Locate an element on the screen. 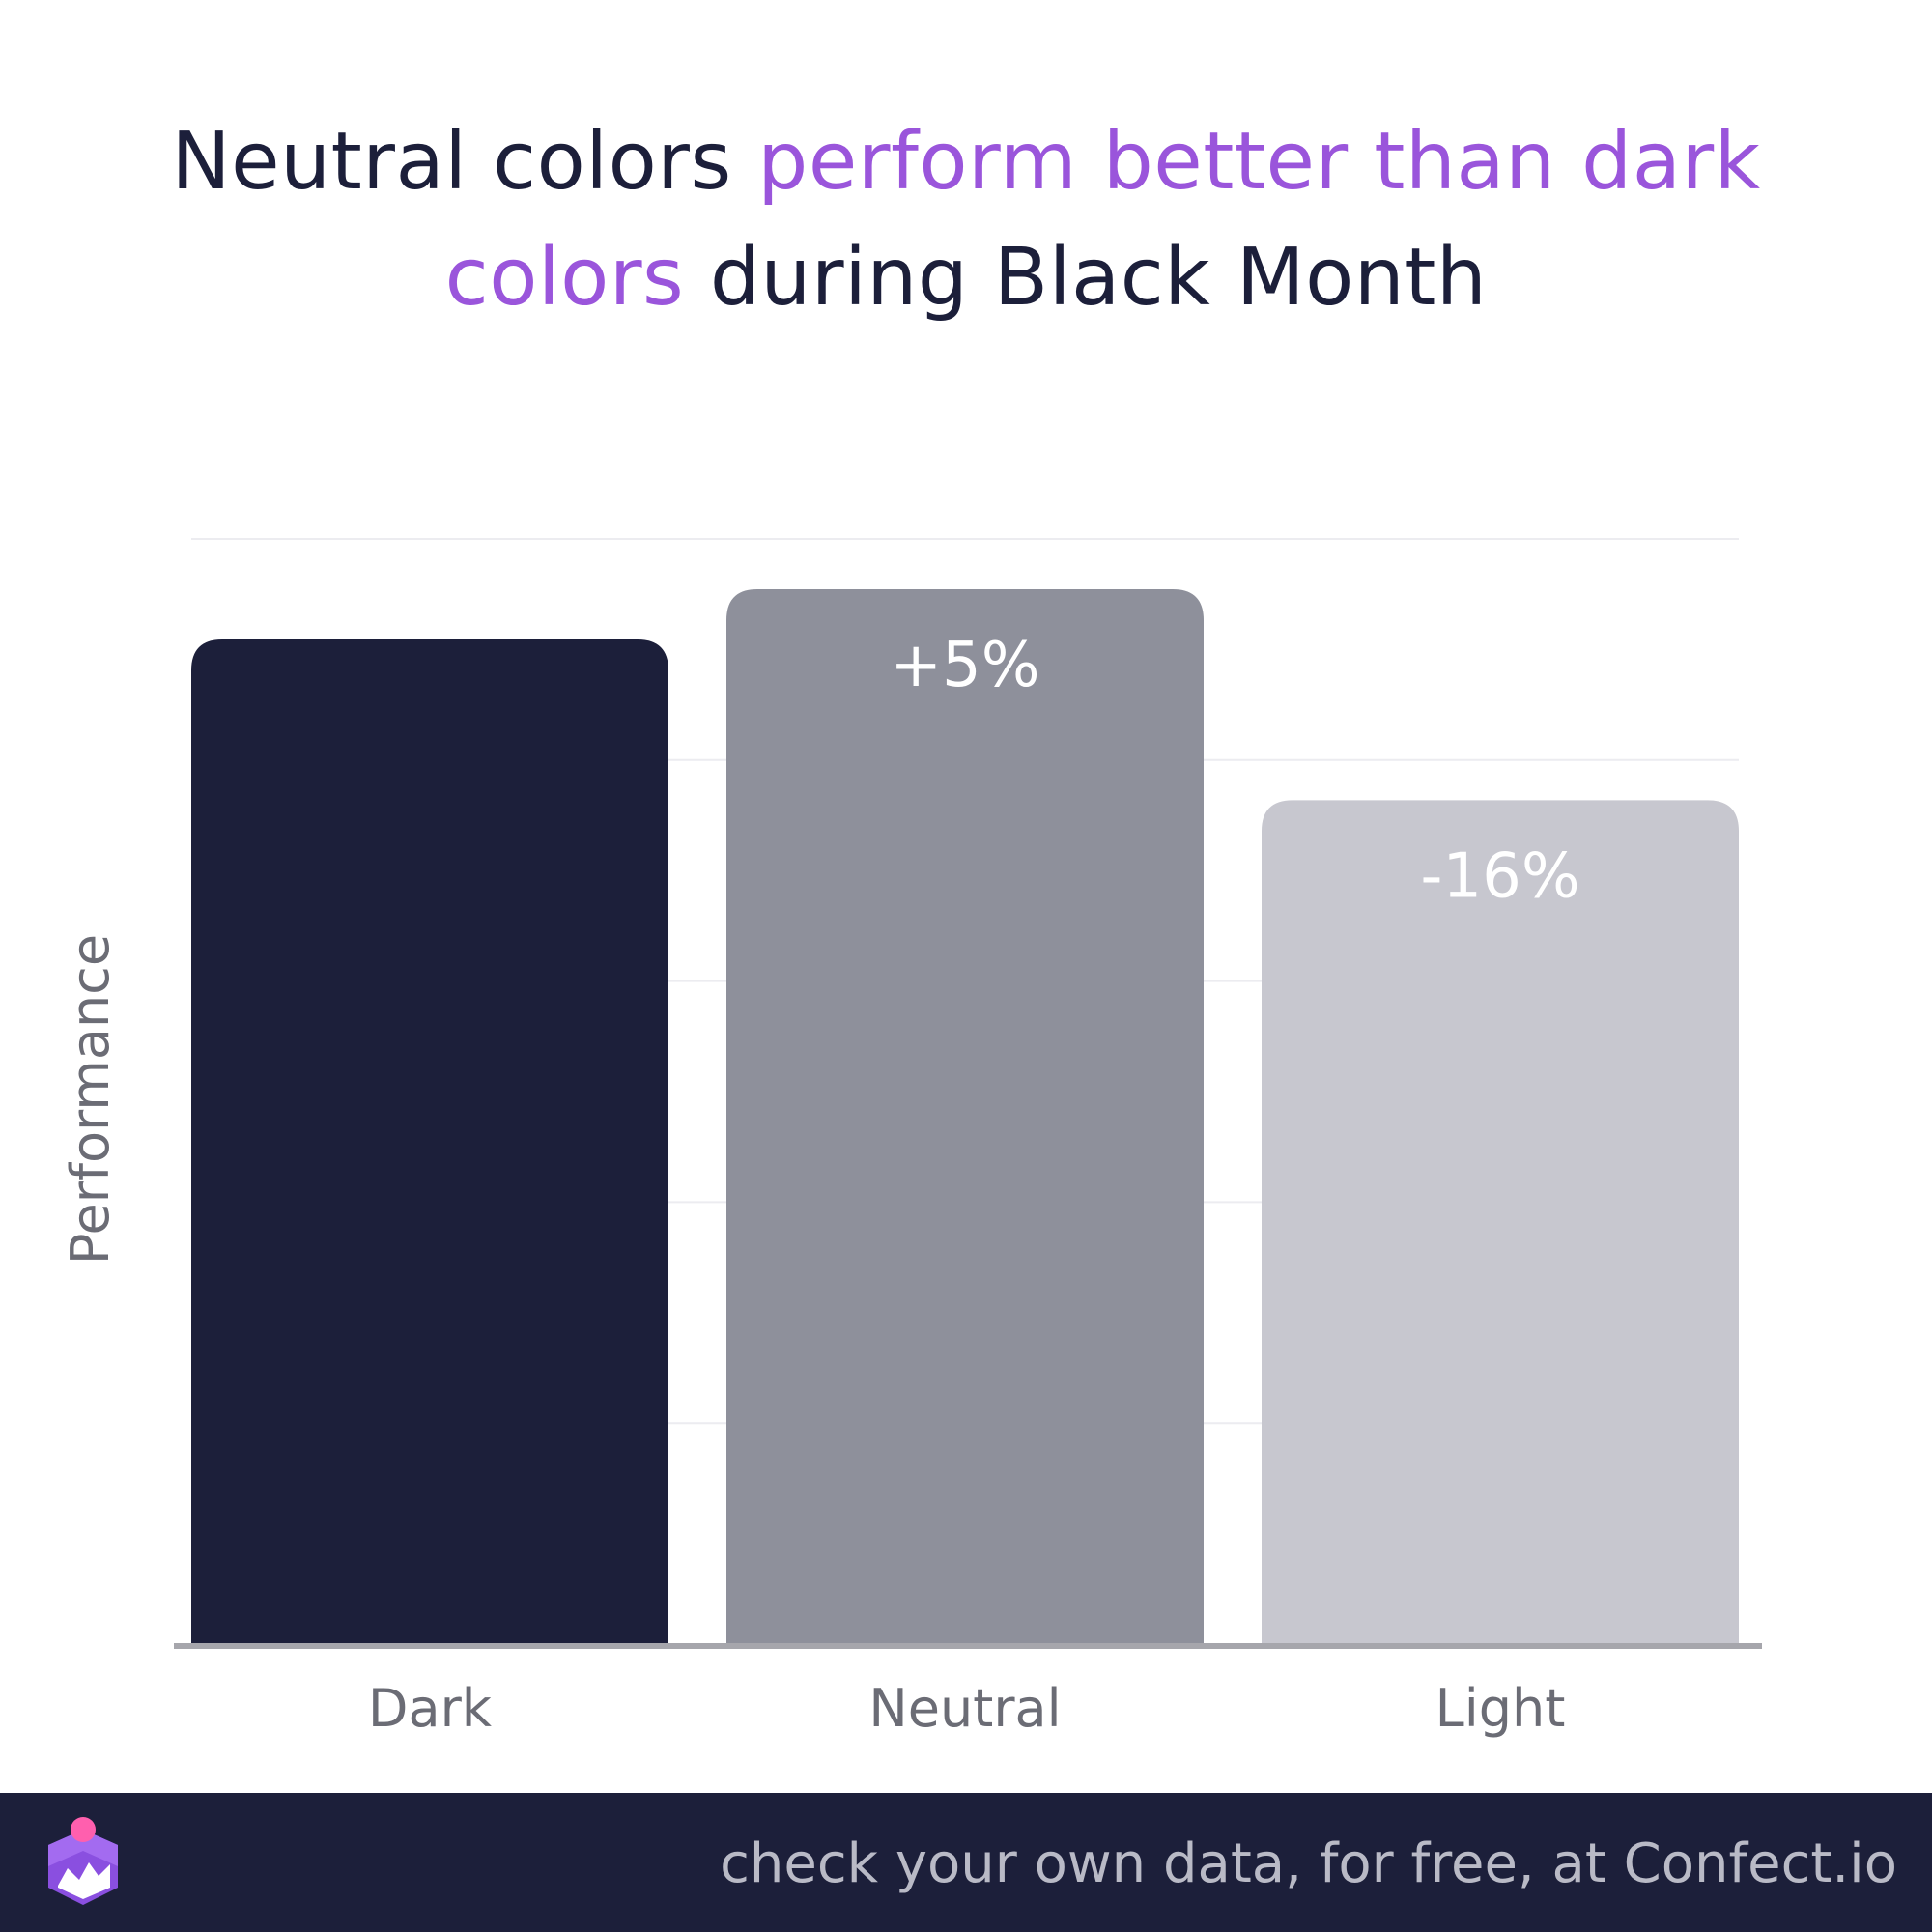  x-tick-label-neutral: Neutral is located at coordinates (964, 1708).